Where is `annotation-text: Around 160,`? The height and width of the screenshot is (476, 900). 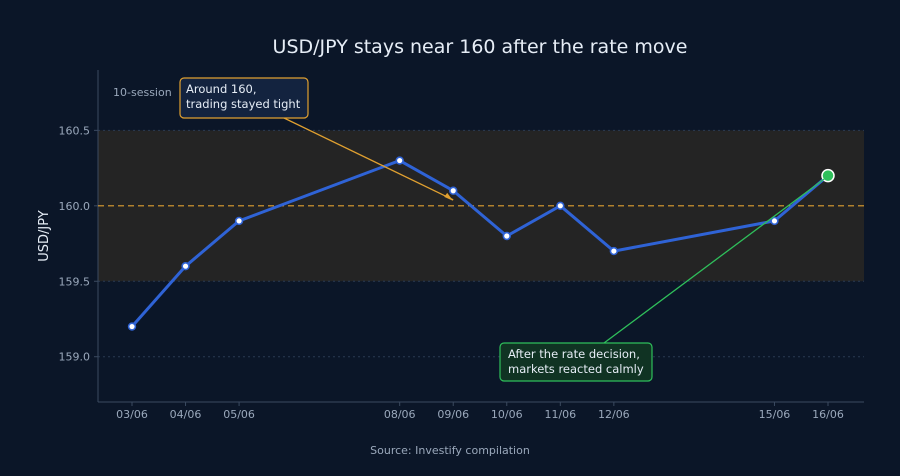
annotation-text: Around 160, is located at coordinates (221, 89).